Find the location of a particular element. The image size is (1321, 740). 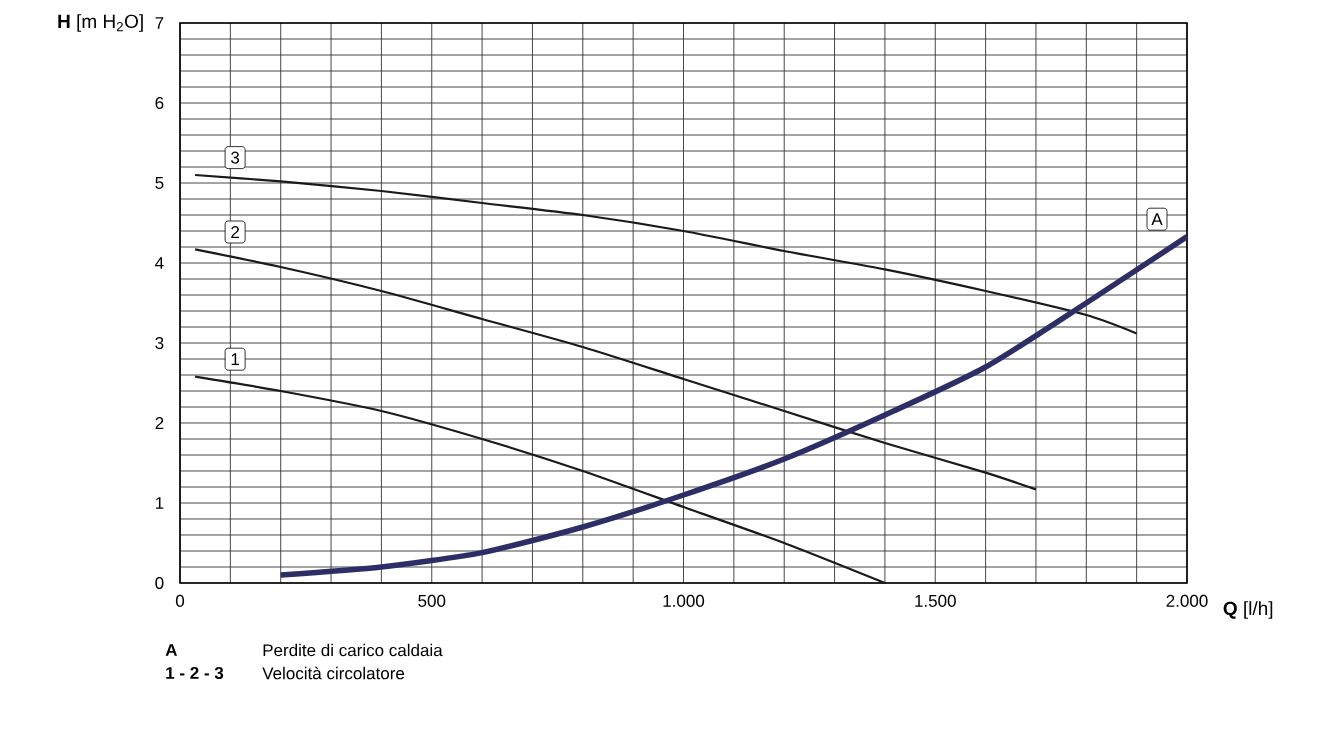

y-tick-label: 2 is located at coordinates (159, 423).